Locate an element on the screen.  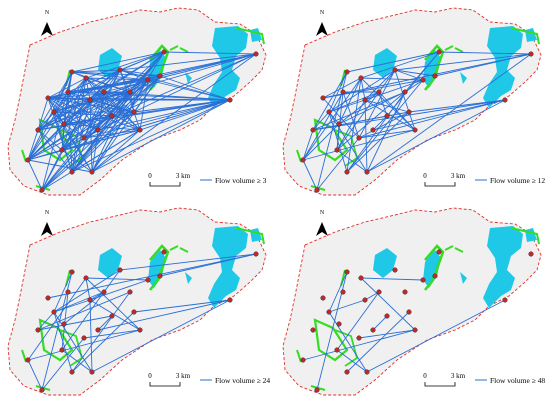
legend-label: Flow volume ≥ 48 is located at coordinates (517, 380).